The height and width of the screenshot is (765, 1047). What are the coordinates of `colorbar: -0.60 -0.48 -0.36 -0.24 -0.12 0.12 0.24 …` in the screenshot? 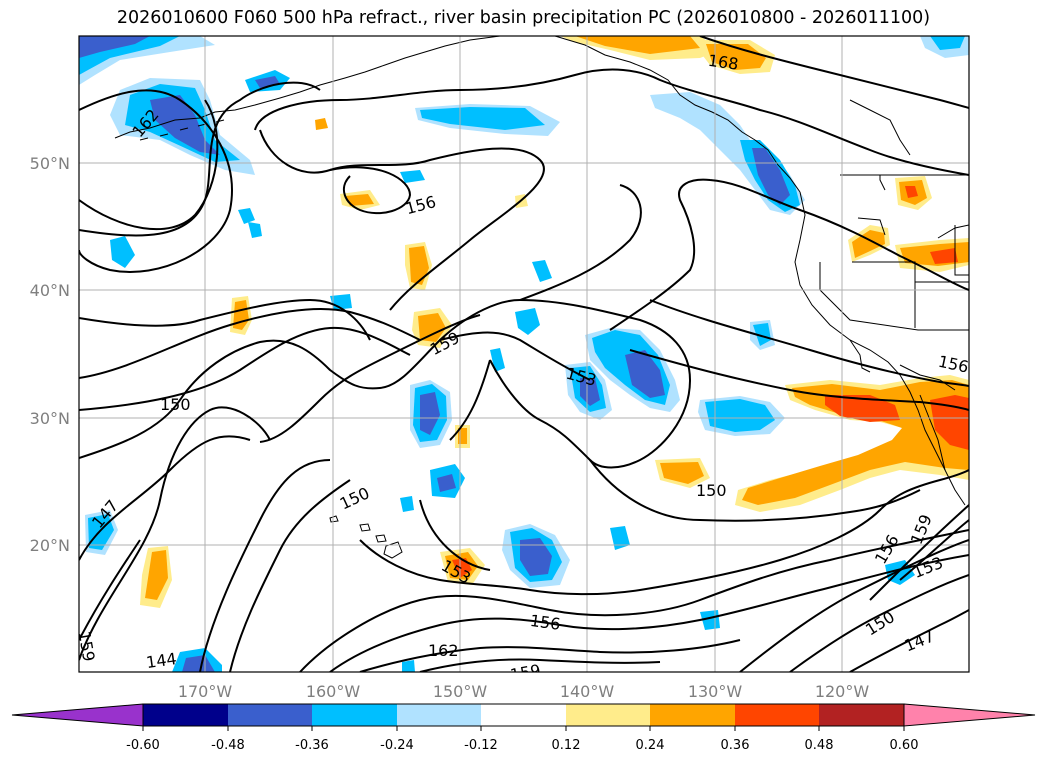 It's located at (523, 728).